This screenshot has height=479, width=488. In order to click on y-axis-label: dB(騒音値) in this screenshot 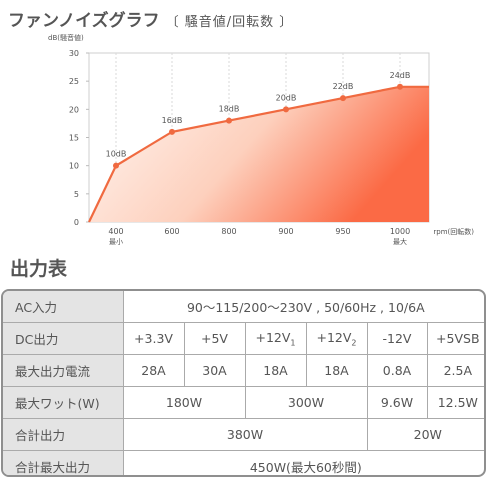, I will do `click(66, 37)`.